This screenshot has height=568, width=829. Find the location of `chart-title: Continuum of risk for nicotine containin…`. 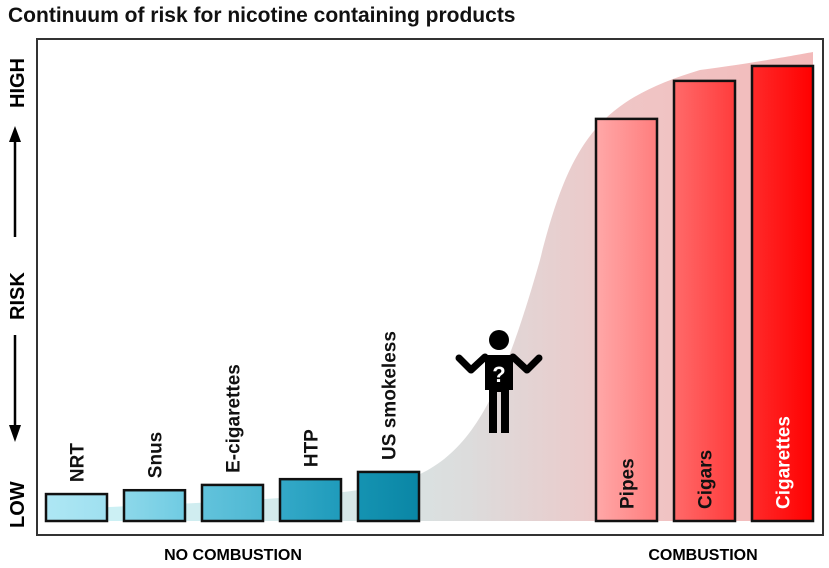

chart-title: Continuum of risk for nicotine containin… is located at coordinates (262, 15).